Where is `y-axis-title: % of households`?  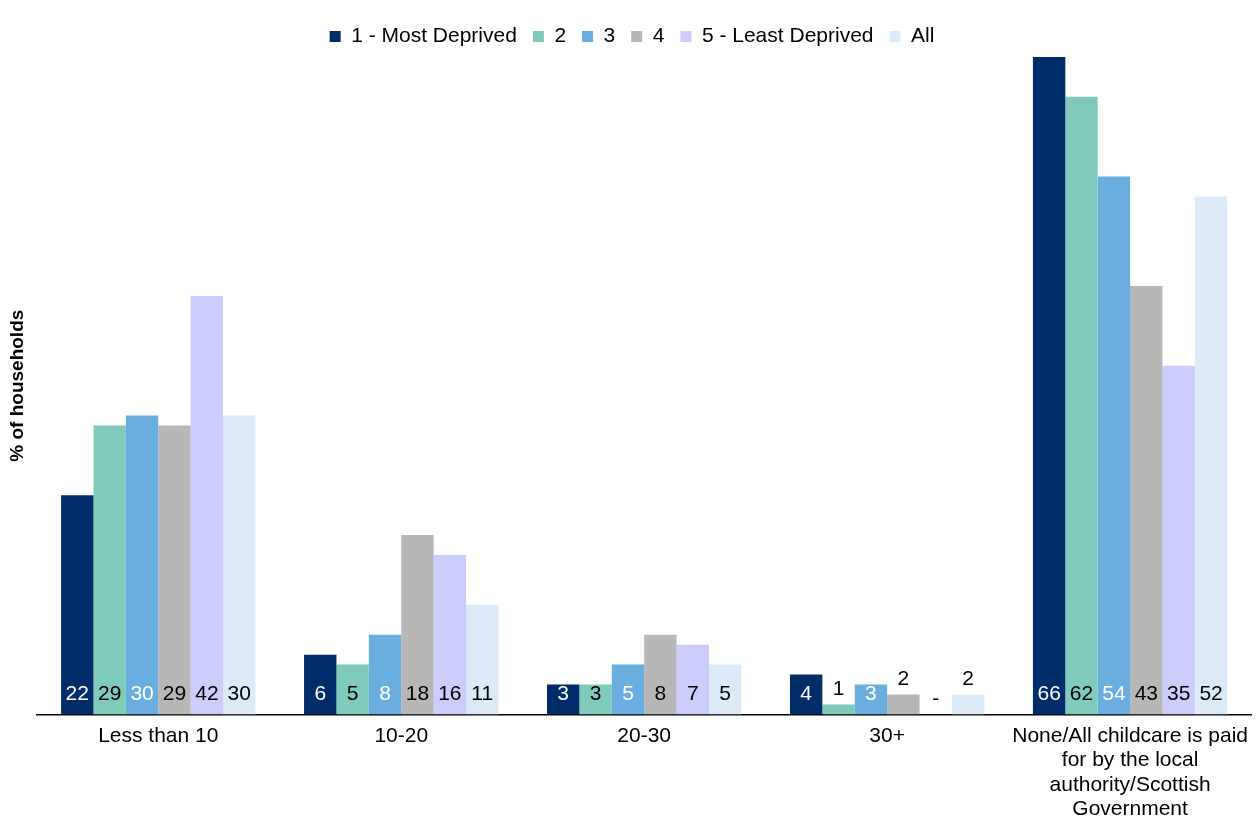
y-axis-title: % of households is located at coordinates (16, 385).